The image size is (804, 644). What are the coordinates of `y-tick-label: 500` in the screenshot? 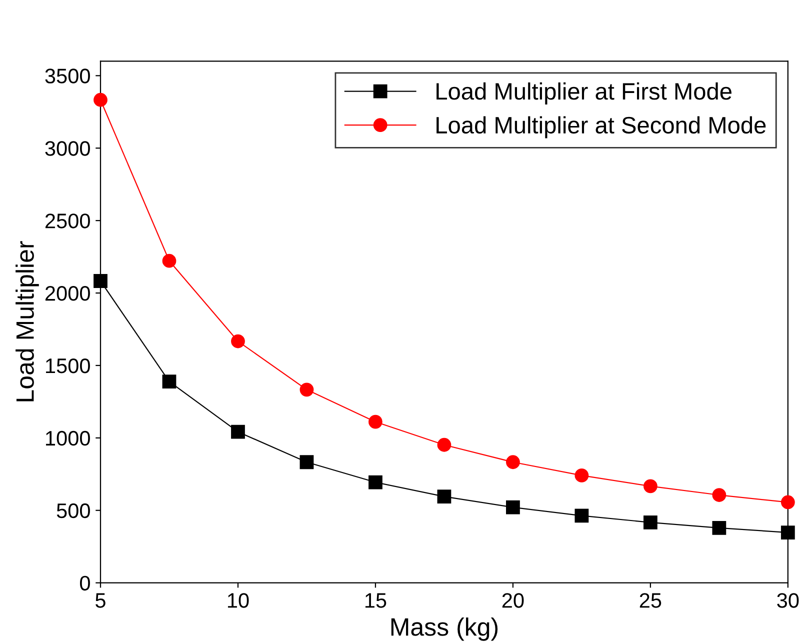 It's located at (73, 510).